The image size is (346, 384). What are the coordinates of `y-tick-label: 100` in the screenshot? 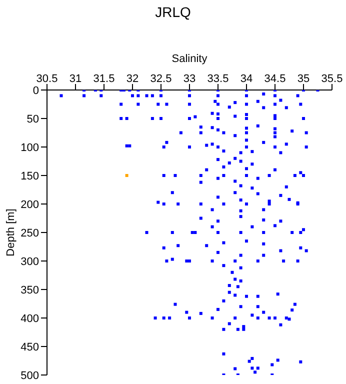 It's located at (29, 148).